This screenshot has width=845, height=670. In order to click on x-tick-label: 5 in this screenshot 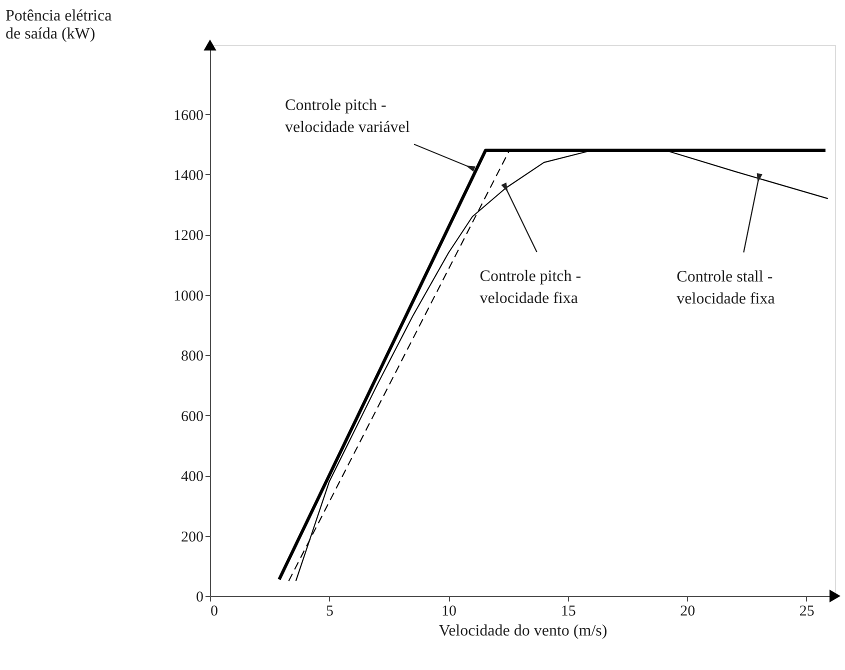, I will do `click(330, 612)`.